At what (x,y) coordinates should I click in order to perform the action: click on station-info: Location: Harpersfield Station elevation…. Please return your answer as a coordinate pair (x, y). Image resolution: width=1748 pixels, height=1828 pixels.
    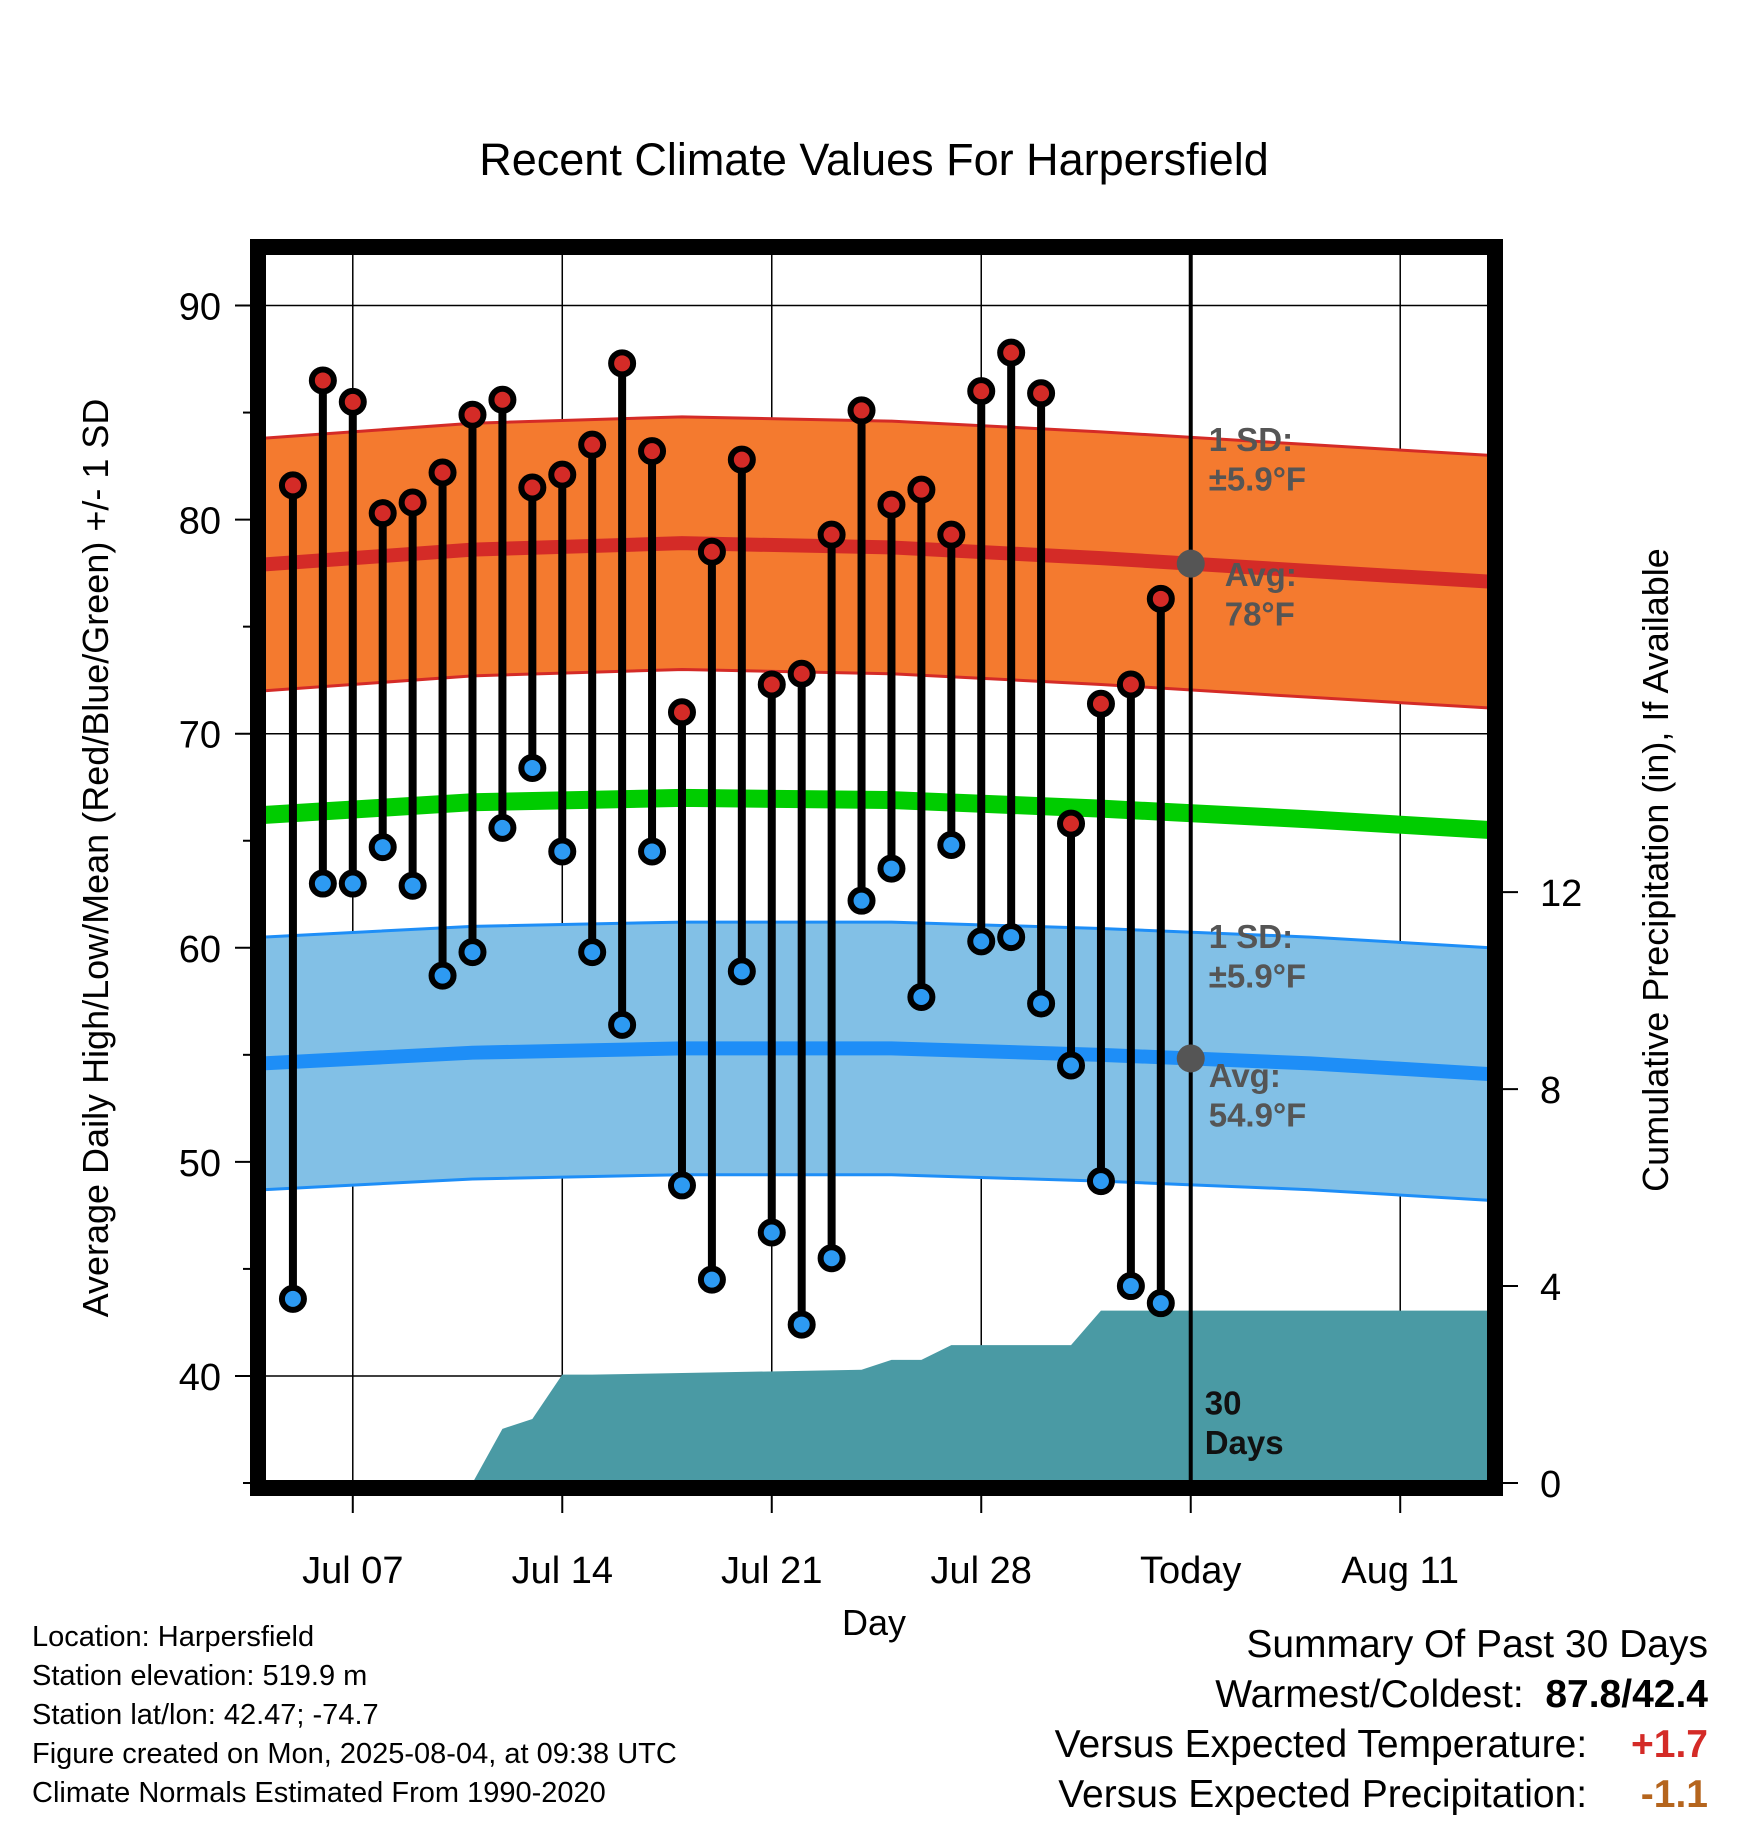
    Looking at the image, I should click on (354, 1715).